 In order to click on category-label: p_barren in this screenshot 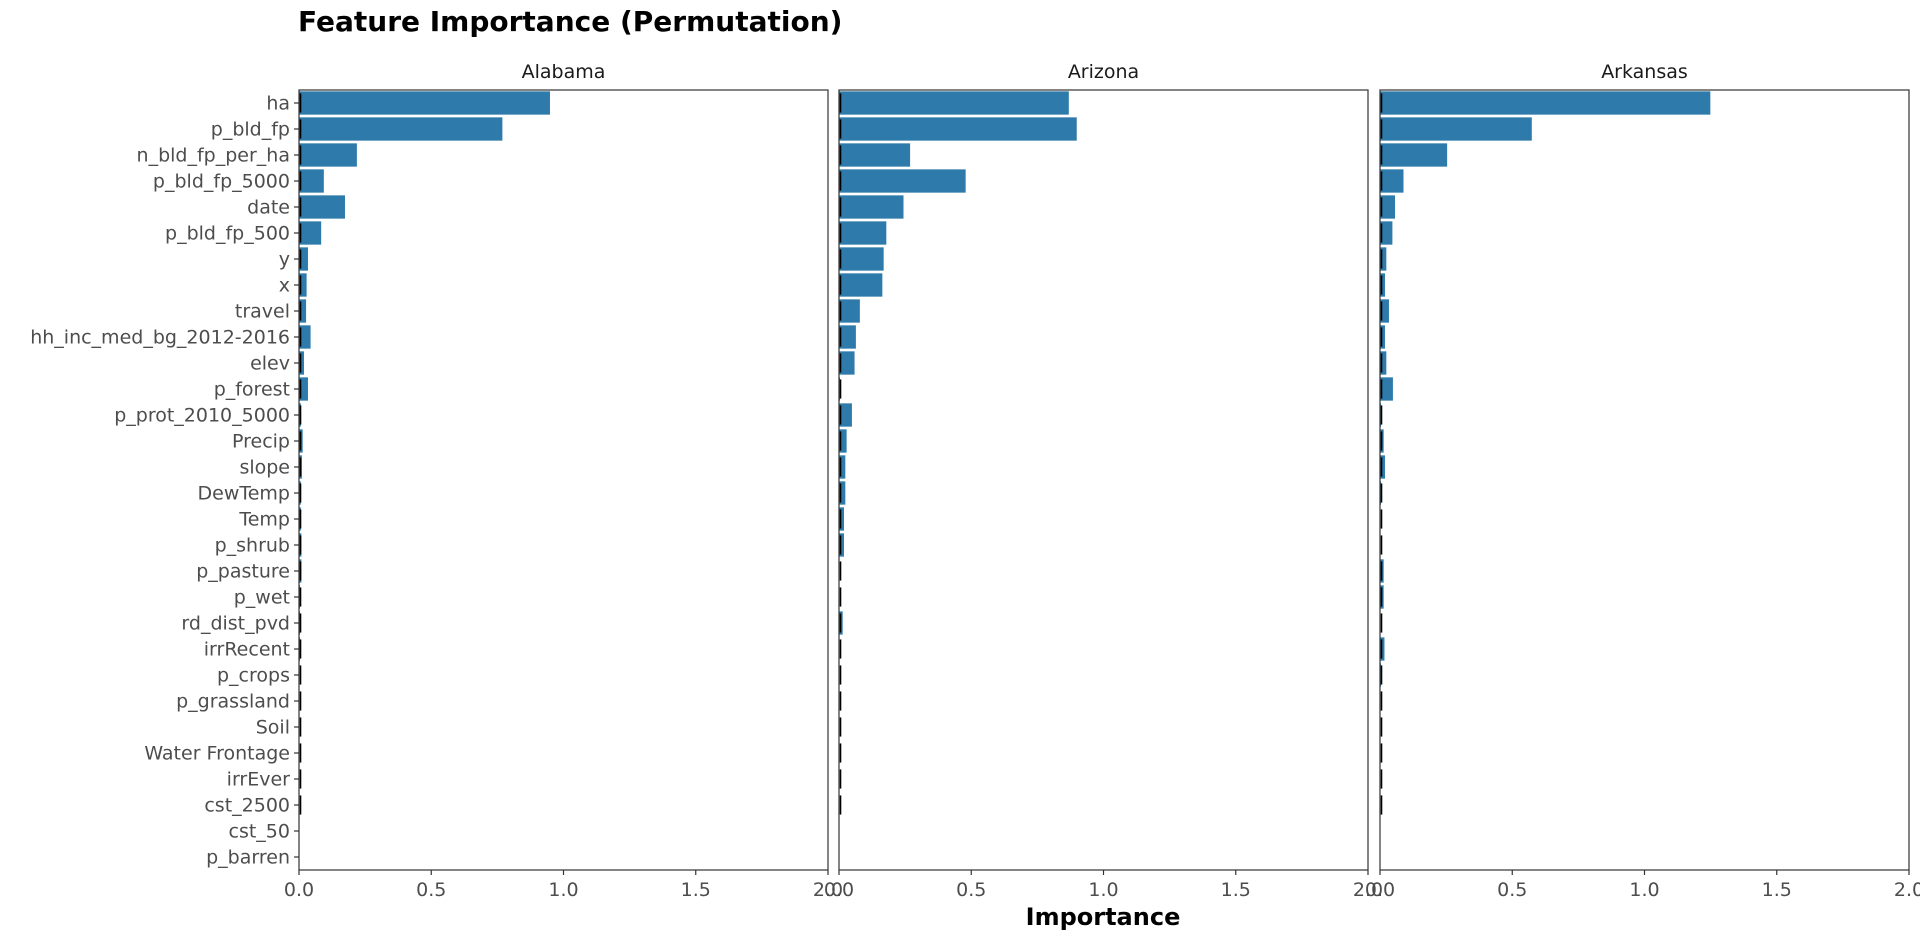, I will do `click(248, 858)`.